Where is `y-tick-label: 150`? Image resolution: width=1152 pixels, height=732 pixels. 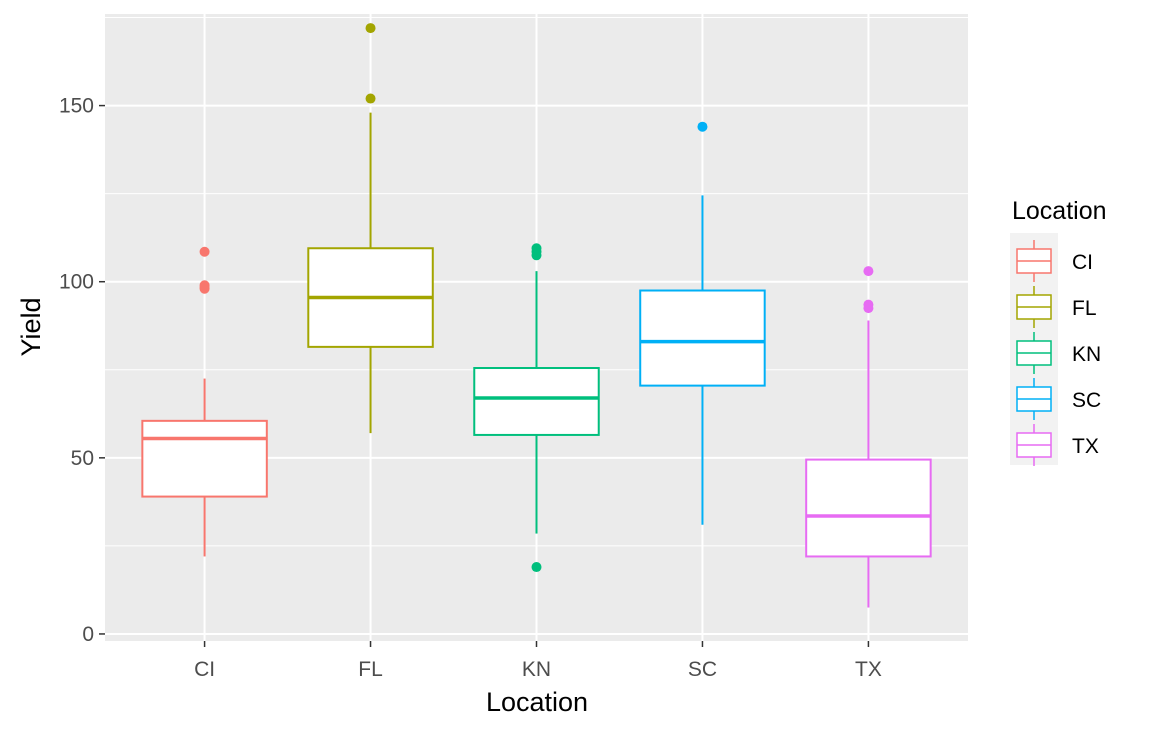
y-tick-label: 150 is located at coordinates (76, 106).